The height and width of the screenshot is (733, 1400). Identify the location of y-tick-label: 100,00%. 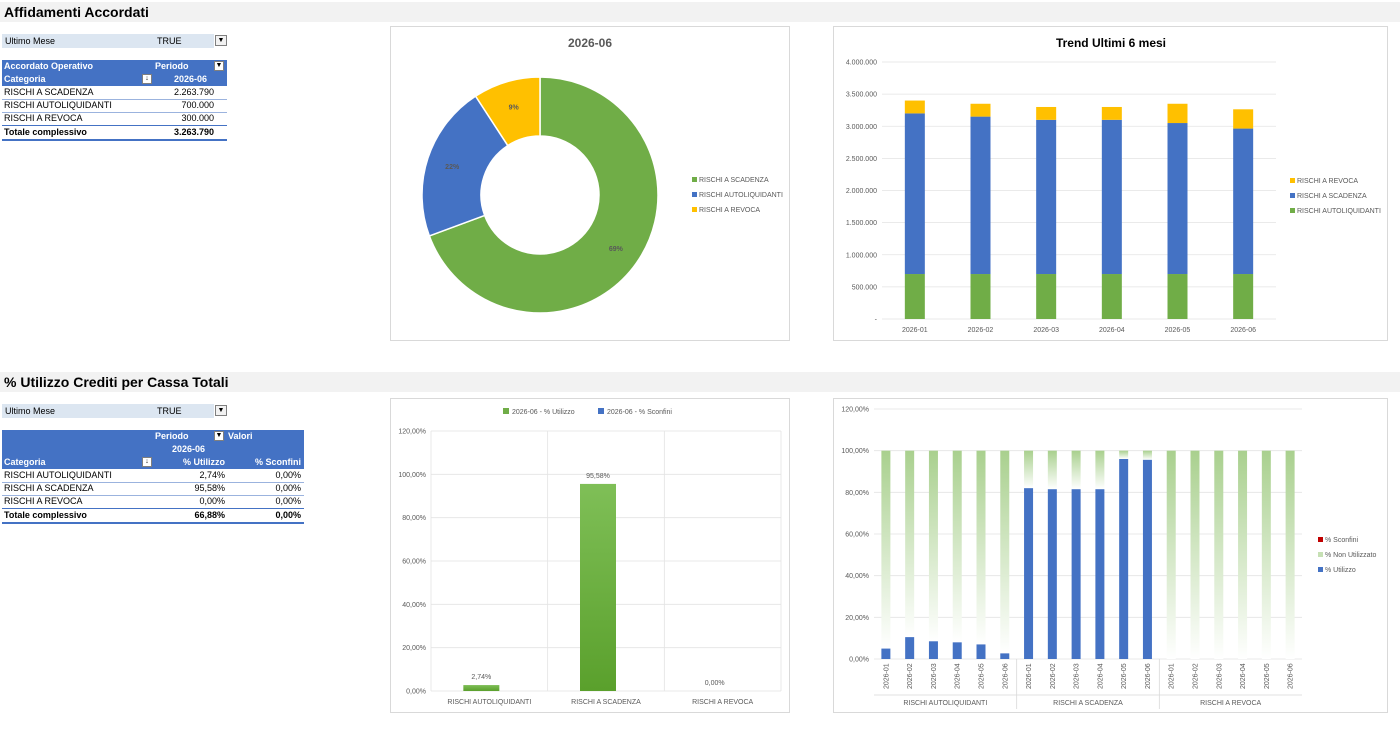
(412, 475).